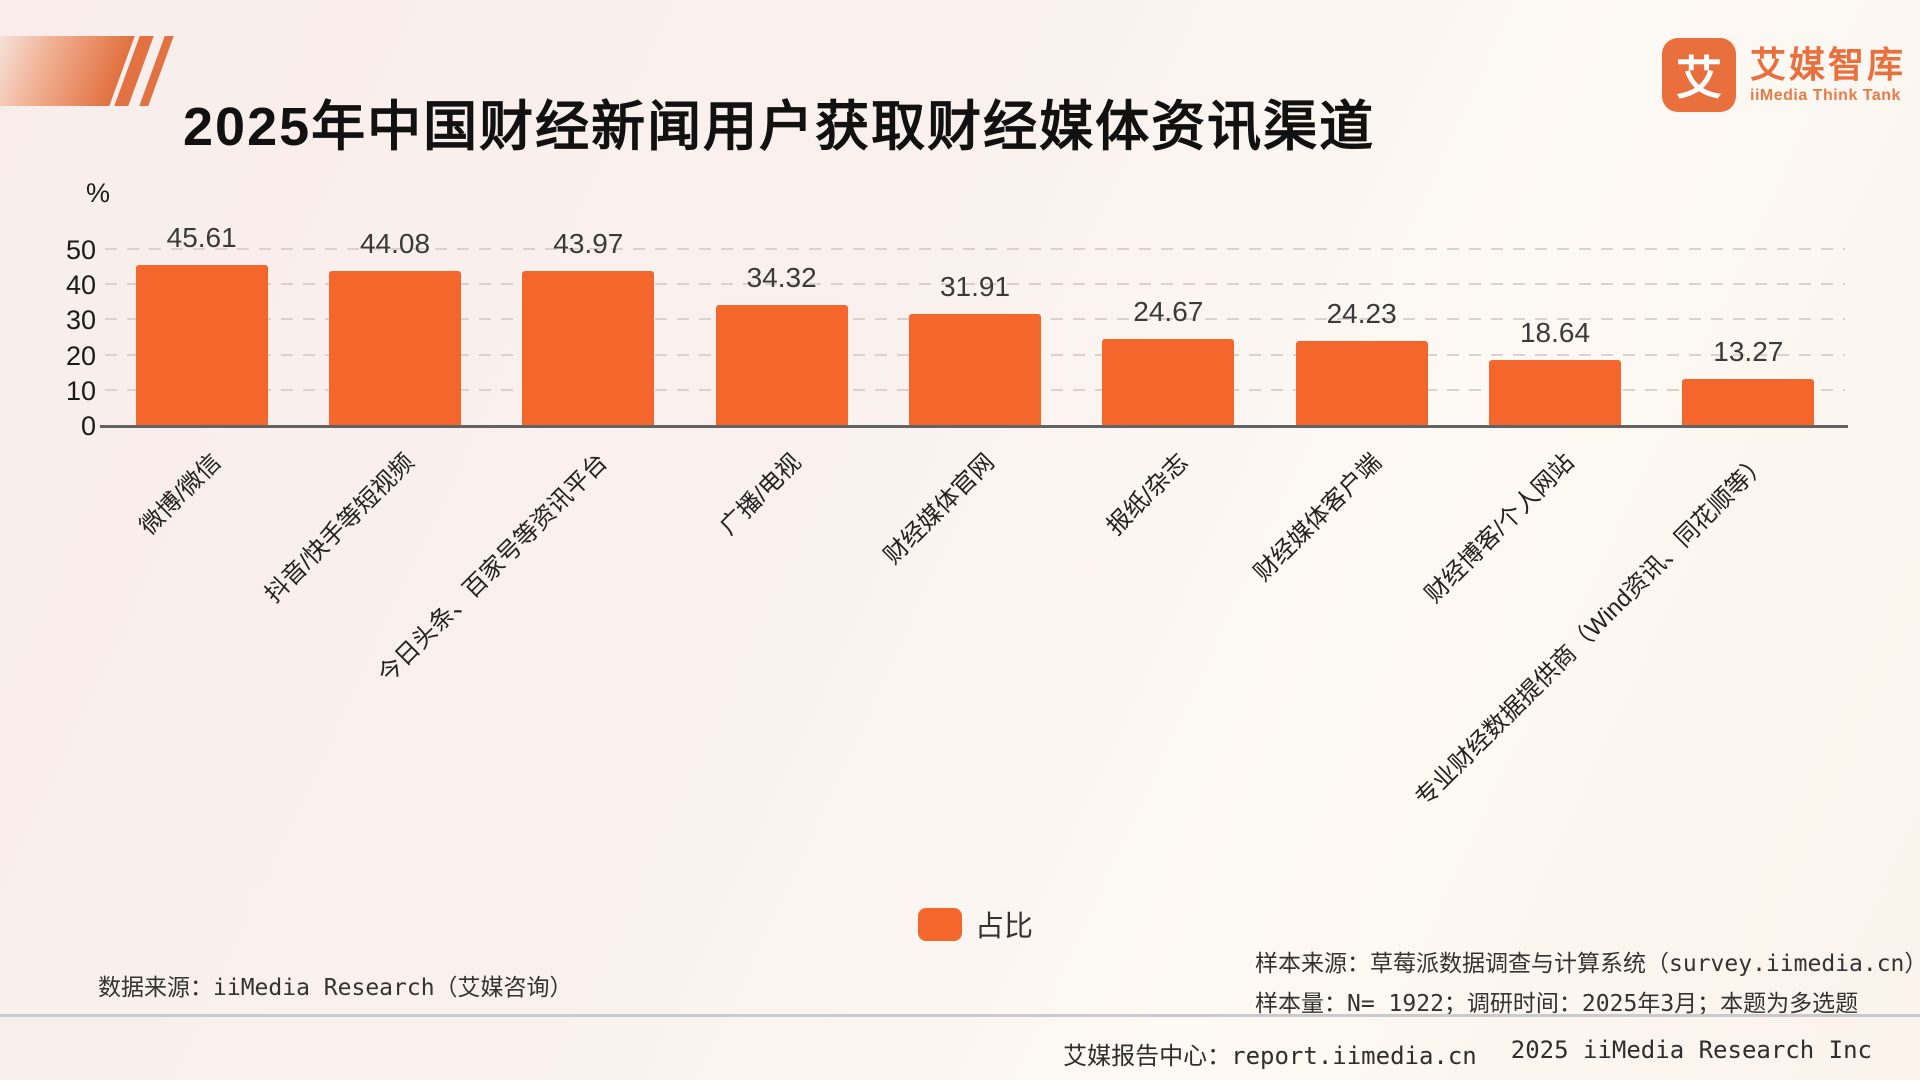 This screenshot has height=1080, width=1920. I want to click on y-tick-label-50: 50, so click(80, 250).